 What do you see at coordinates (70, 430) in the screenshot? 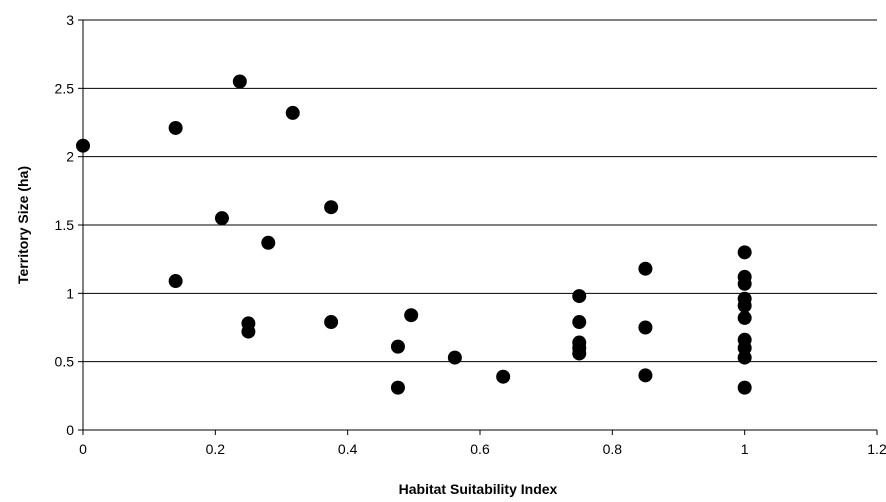
I see `y-tick-label: 0` at bounding box center [70, 430].